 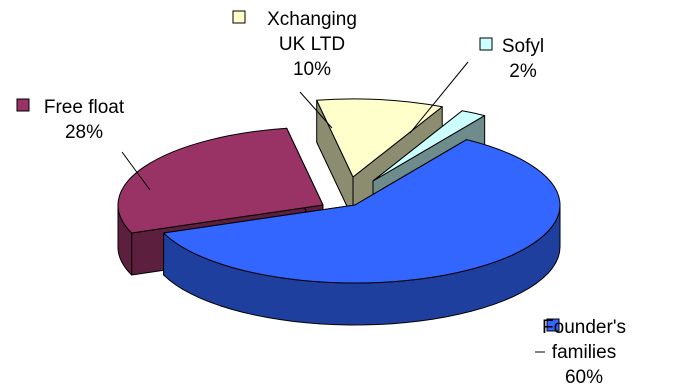 I want to click on slice-label-1: Free float 28%, so click(x=83, y=144).